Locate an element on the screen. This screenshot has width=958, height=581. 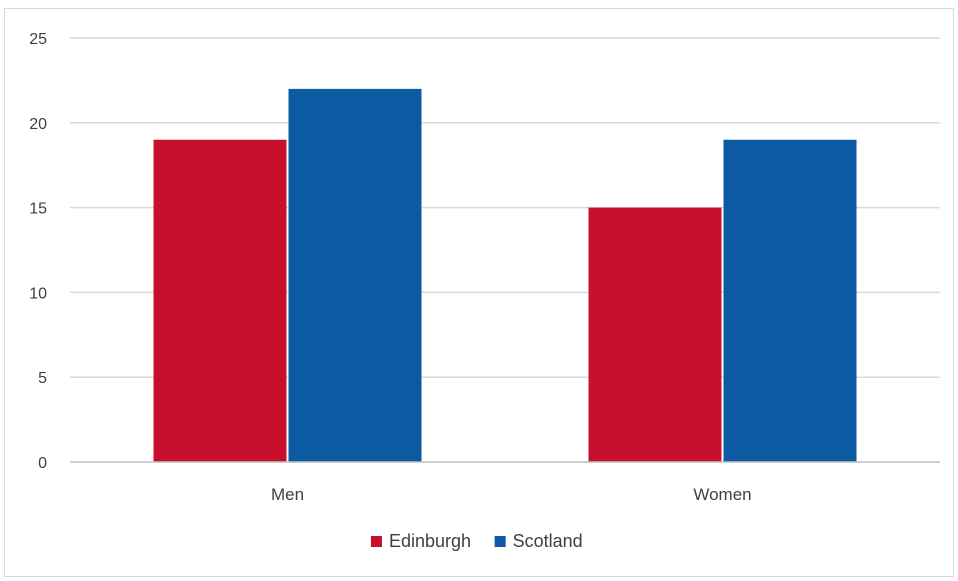
y-tick-label: 25 is located at coordinates (38, 39).